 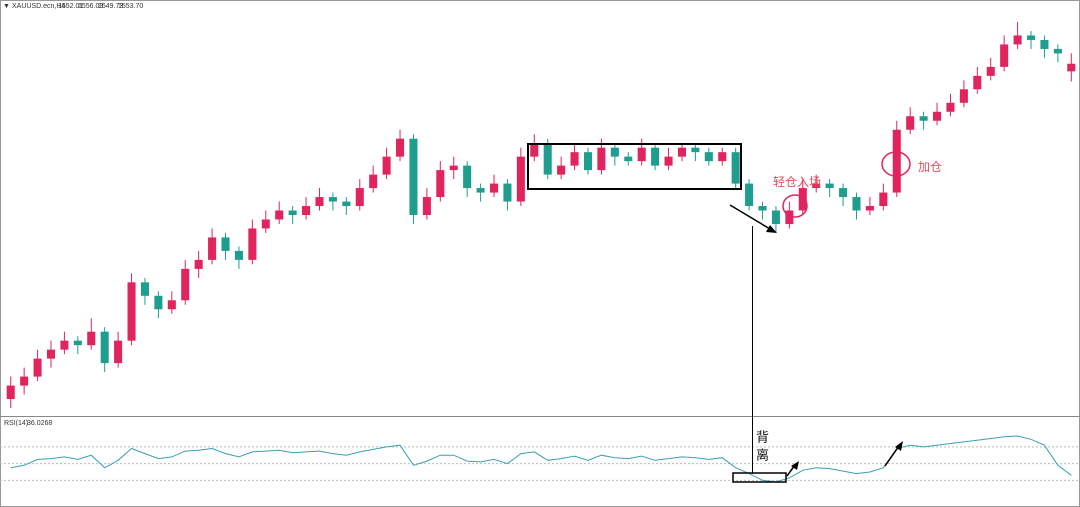 What do you see at coordinates (70, 6) in the screenshot?
I see `header-open: 1552.01` at bounding box center [70, 6].